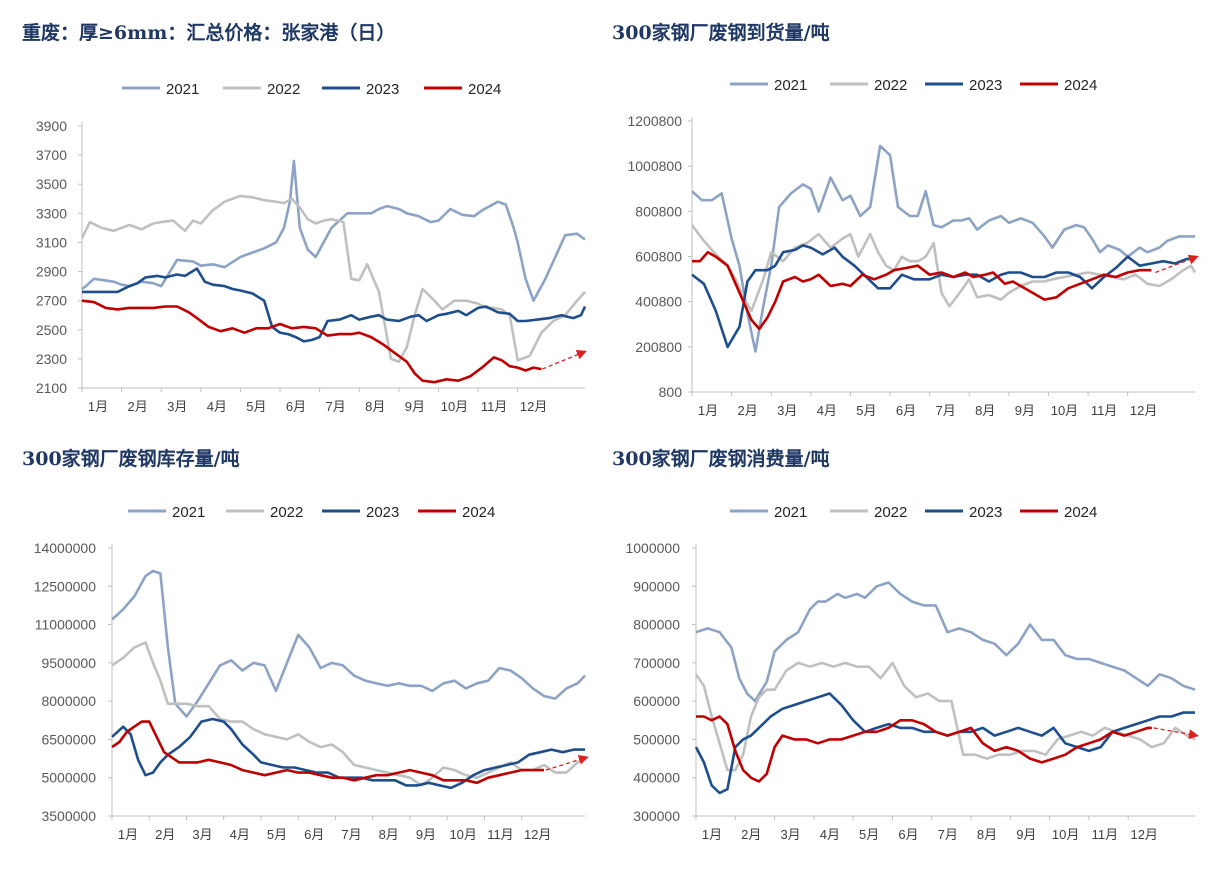 Image resolution: width=1223 pixels, height=878 pixels. Describe the element at coordinates (68, 663) in the screenshot. I see `y-tick-label: 9500000` at that location.